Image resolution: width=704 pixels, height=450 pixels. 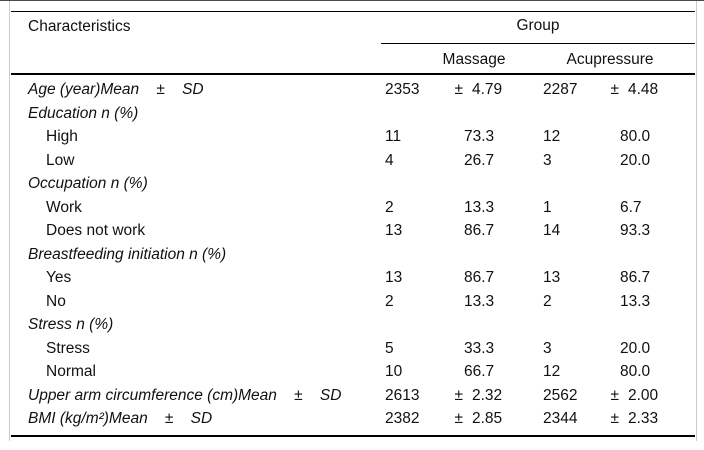 I want to click on massage-value-cell: 33.3, so click(x=479, y=348).